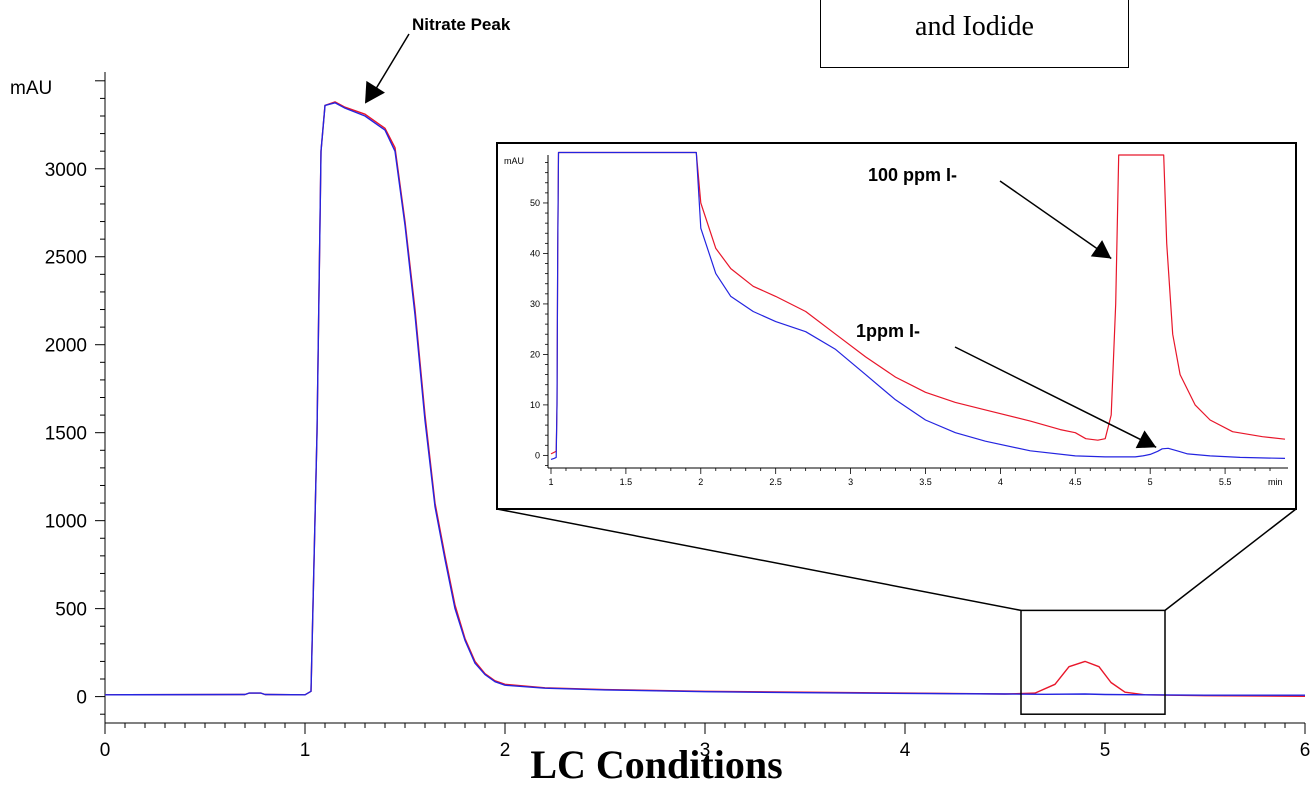 This screenshot has height=806, width=1313. Describe the element at coordinates (1275, 482) in the screenshot. I see `inset-x-unit-label: min` at that location.